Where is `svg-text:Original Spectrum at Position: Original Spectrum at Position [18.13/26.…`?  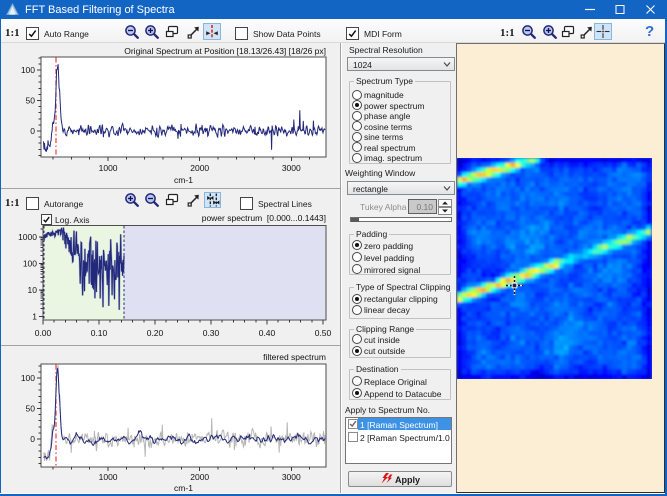
svg-text:Original Spectrum at Position: Original Spectrum at Position [18.13/26.… is located at coordinates (225, 51).